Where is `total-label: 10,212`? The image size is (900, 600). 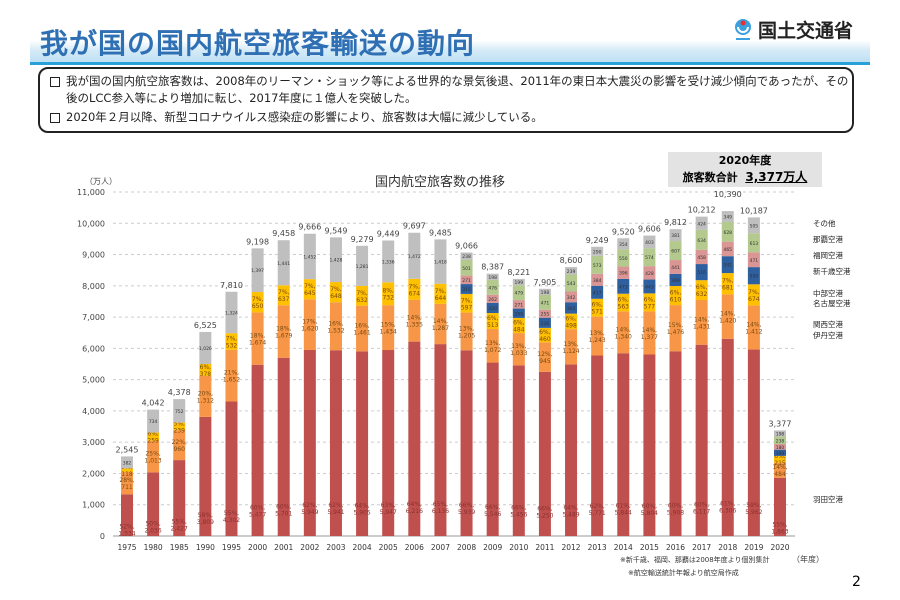
total-label: 10,212 is located at coordinates (702, 210).